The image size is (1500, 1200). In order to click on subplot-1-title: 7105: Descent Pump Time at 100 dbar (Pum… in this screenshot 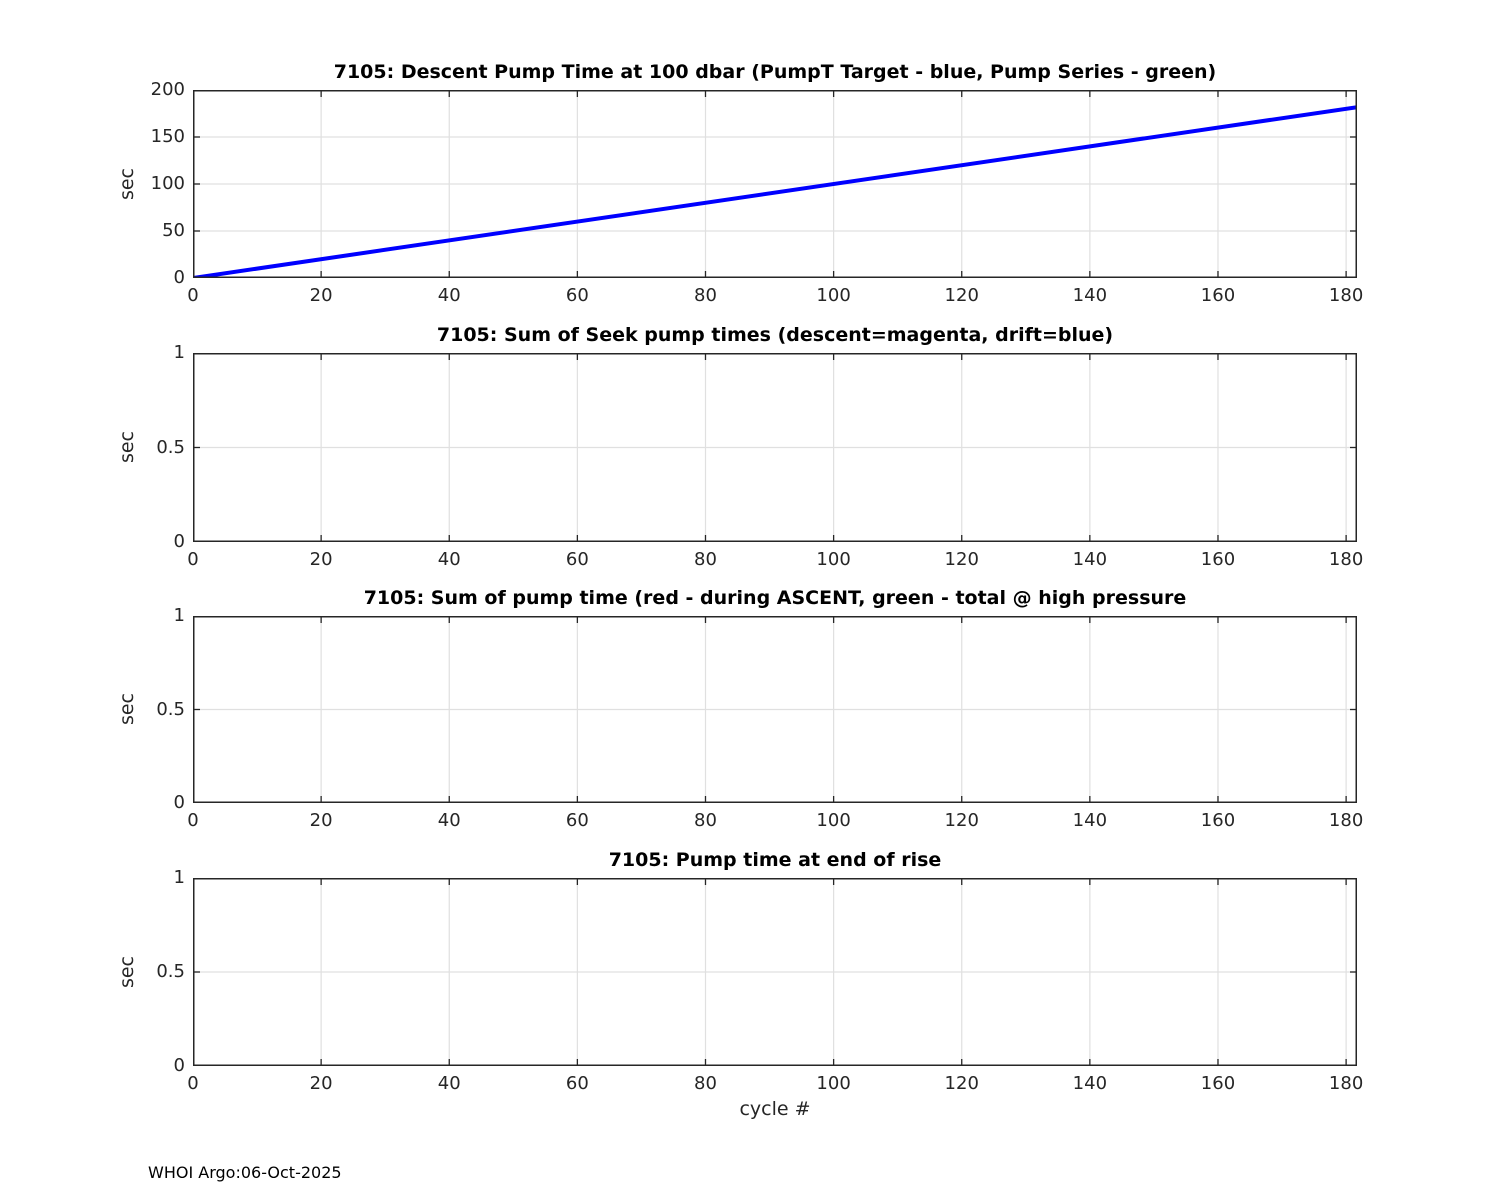, I will do `click(775, 72)`.